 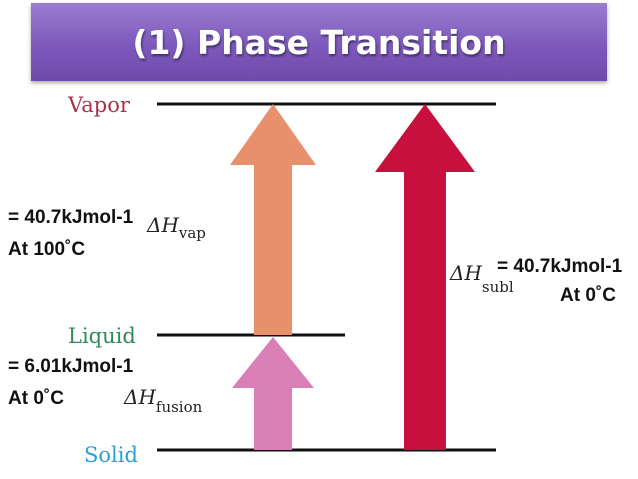 I want to click on subl-enthalpy-value: = 40.7kJmol-1, so click(x=560, y=266).